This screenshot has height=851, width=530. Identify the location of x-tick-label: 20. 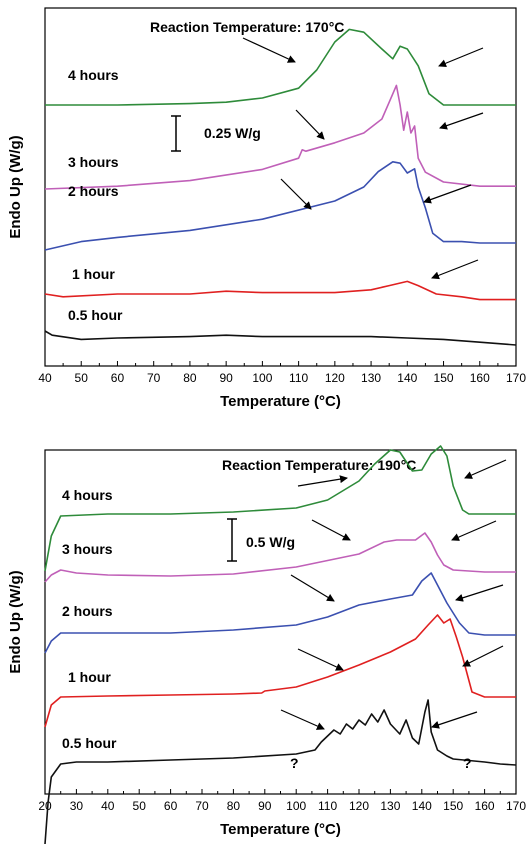
(45, 806).